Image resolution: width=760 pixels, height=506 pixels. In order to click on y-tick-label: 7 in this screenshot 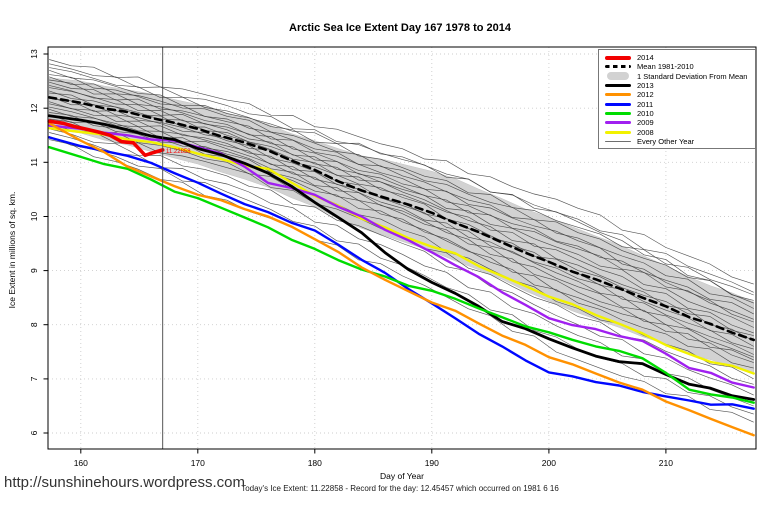, I will do `click(34, 378)`.